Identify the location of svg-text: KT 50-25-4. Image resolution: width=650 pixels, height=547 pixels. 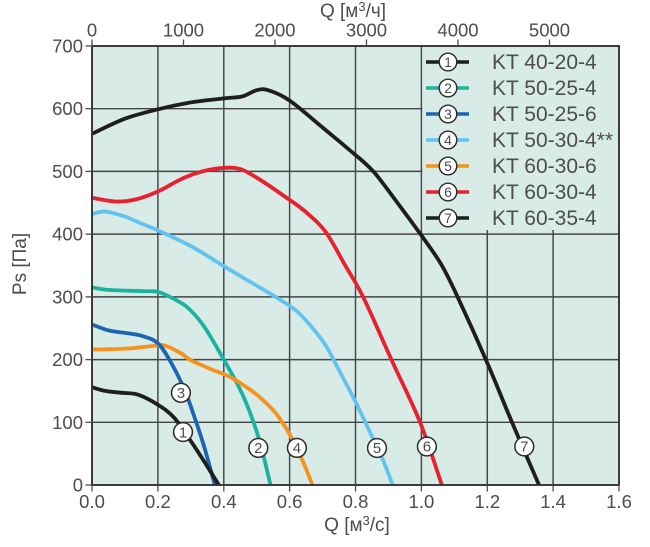
(544, 88).